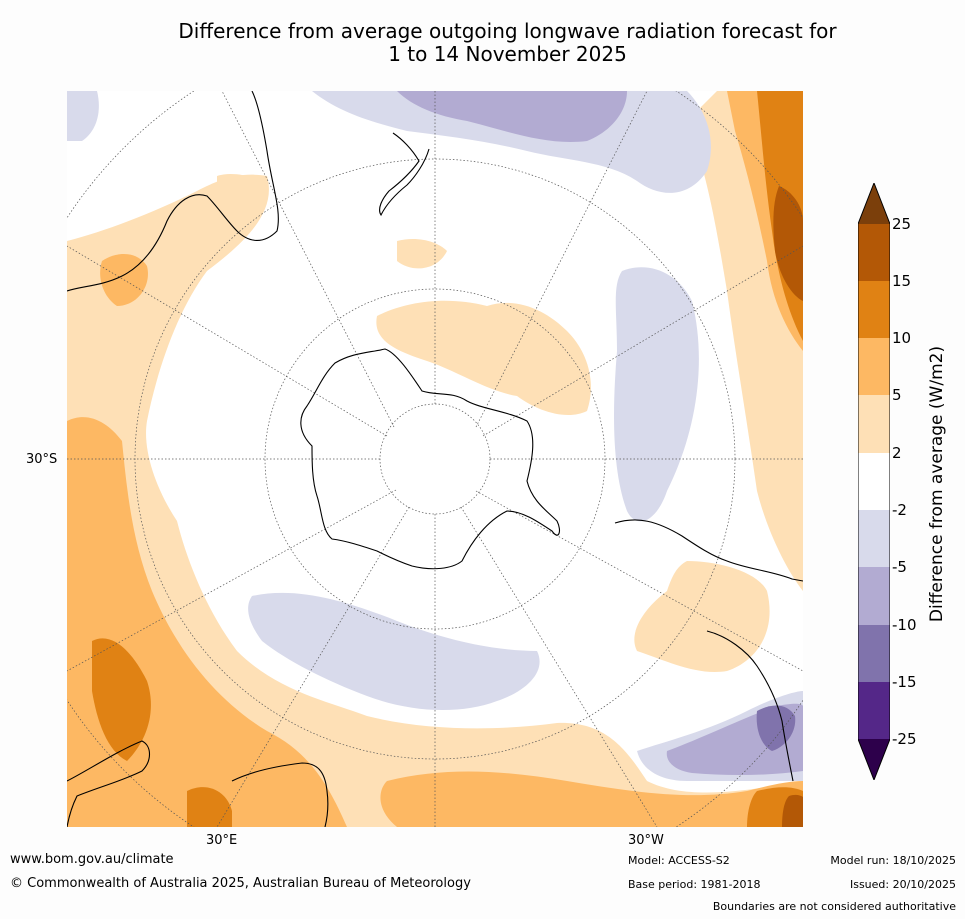 This screenshot has width=965, height=919. I want to click on colorbar-tick-25: 25, so click(902, 224).